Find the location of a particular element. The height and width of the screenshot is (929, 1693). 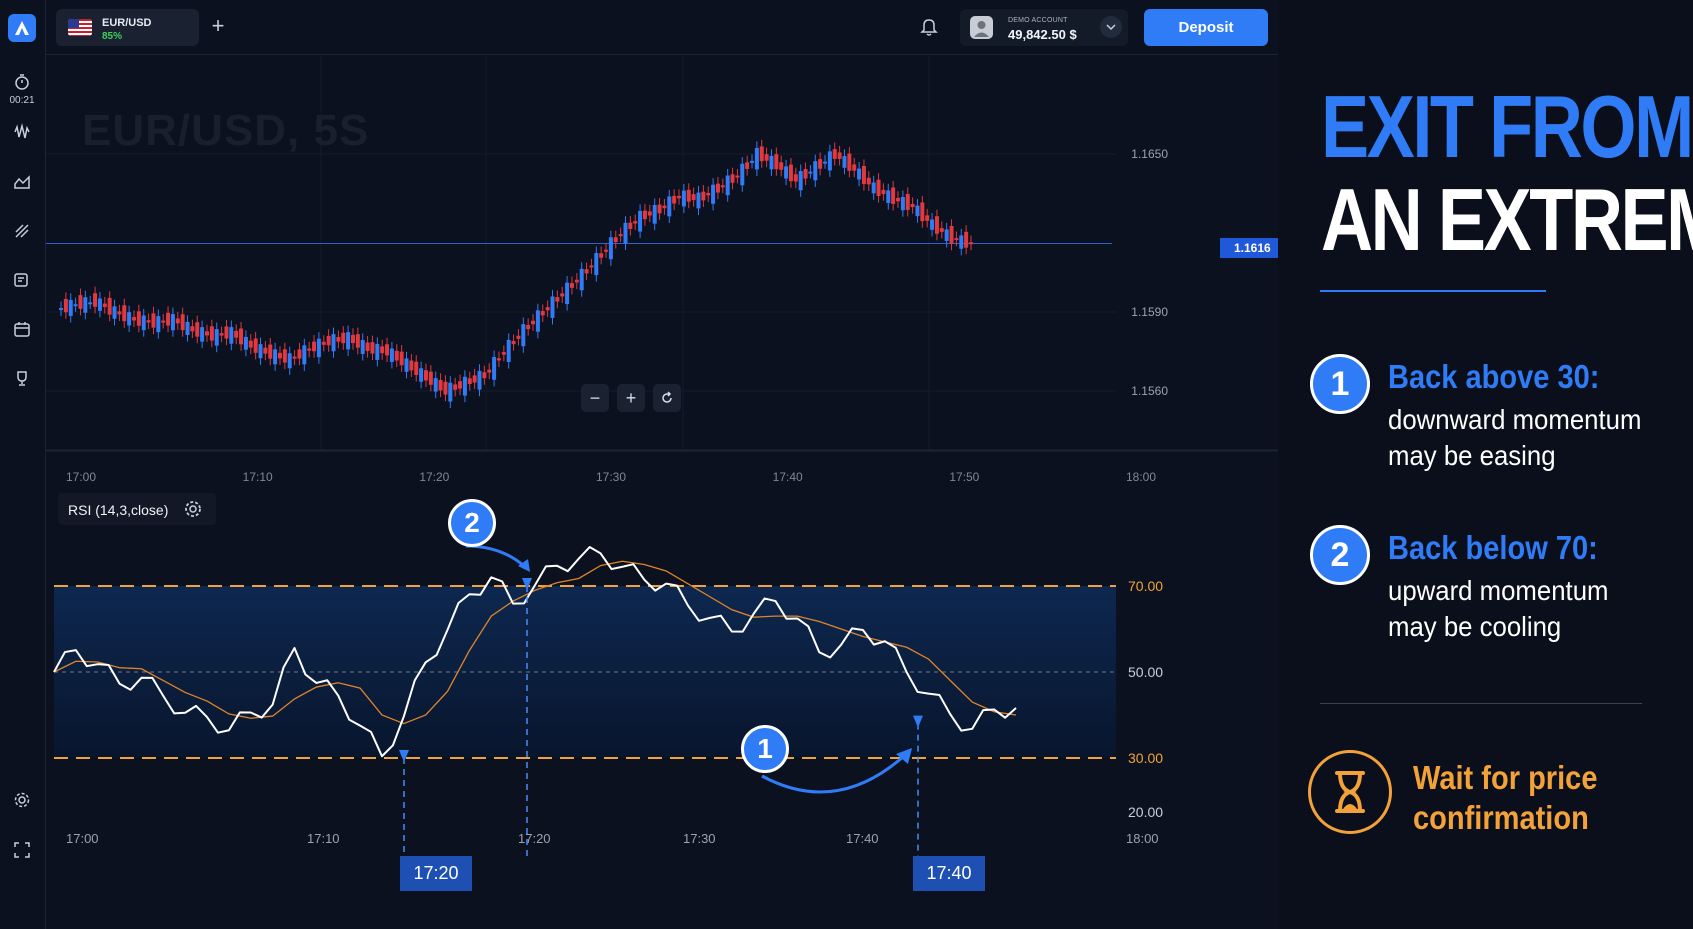

reset-zoom-button is located at coordinates (667, 398).